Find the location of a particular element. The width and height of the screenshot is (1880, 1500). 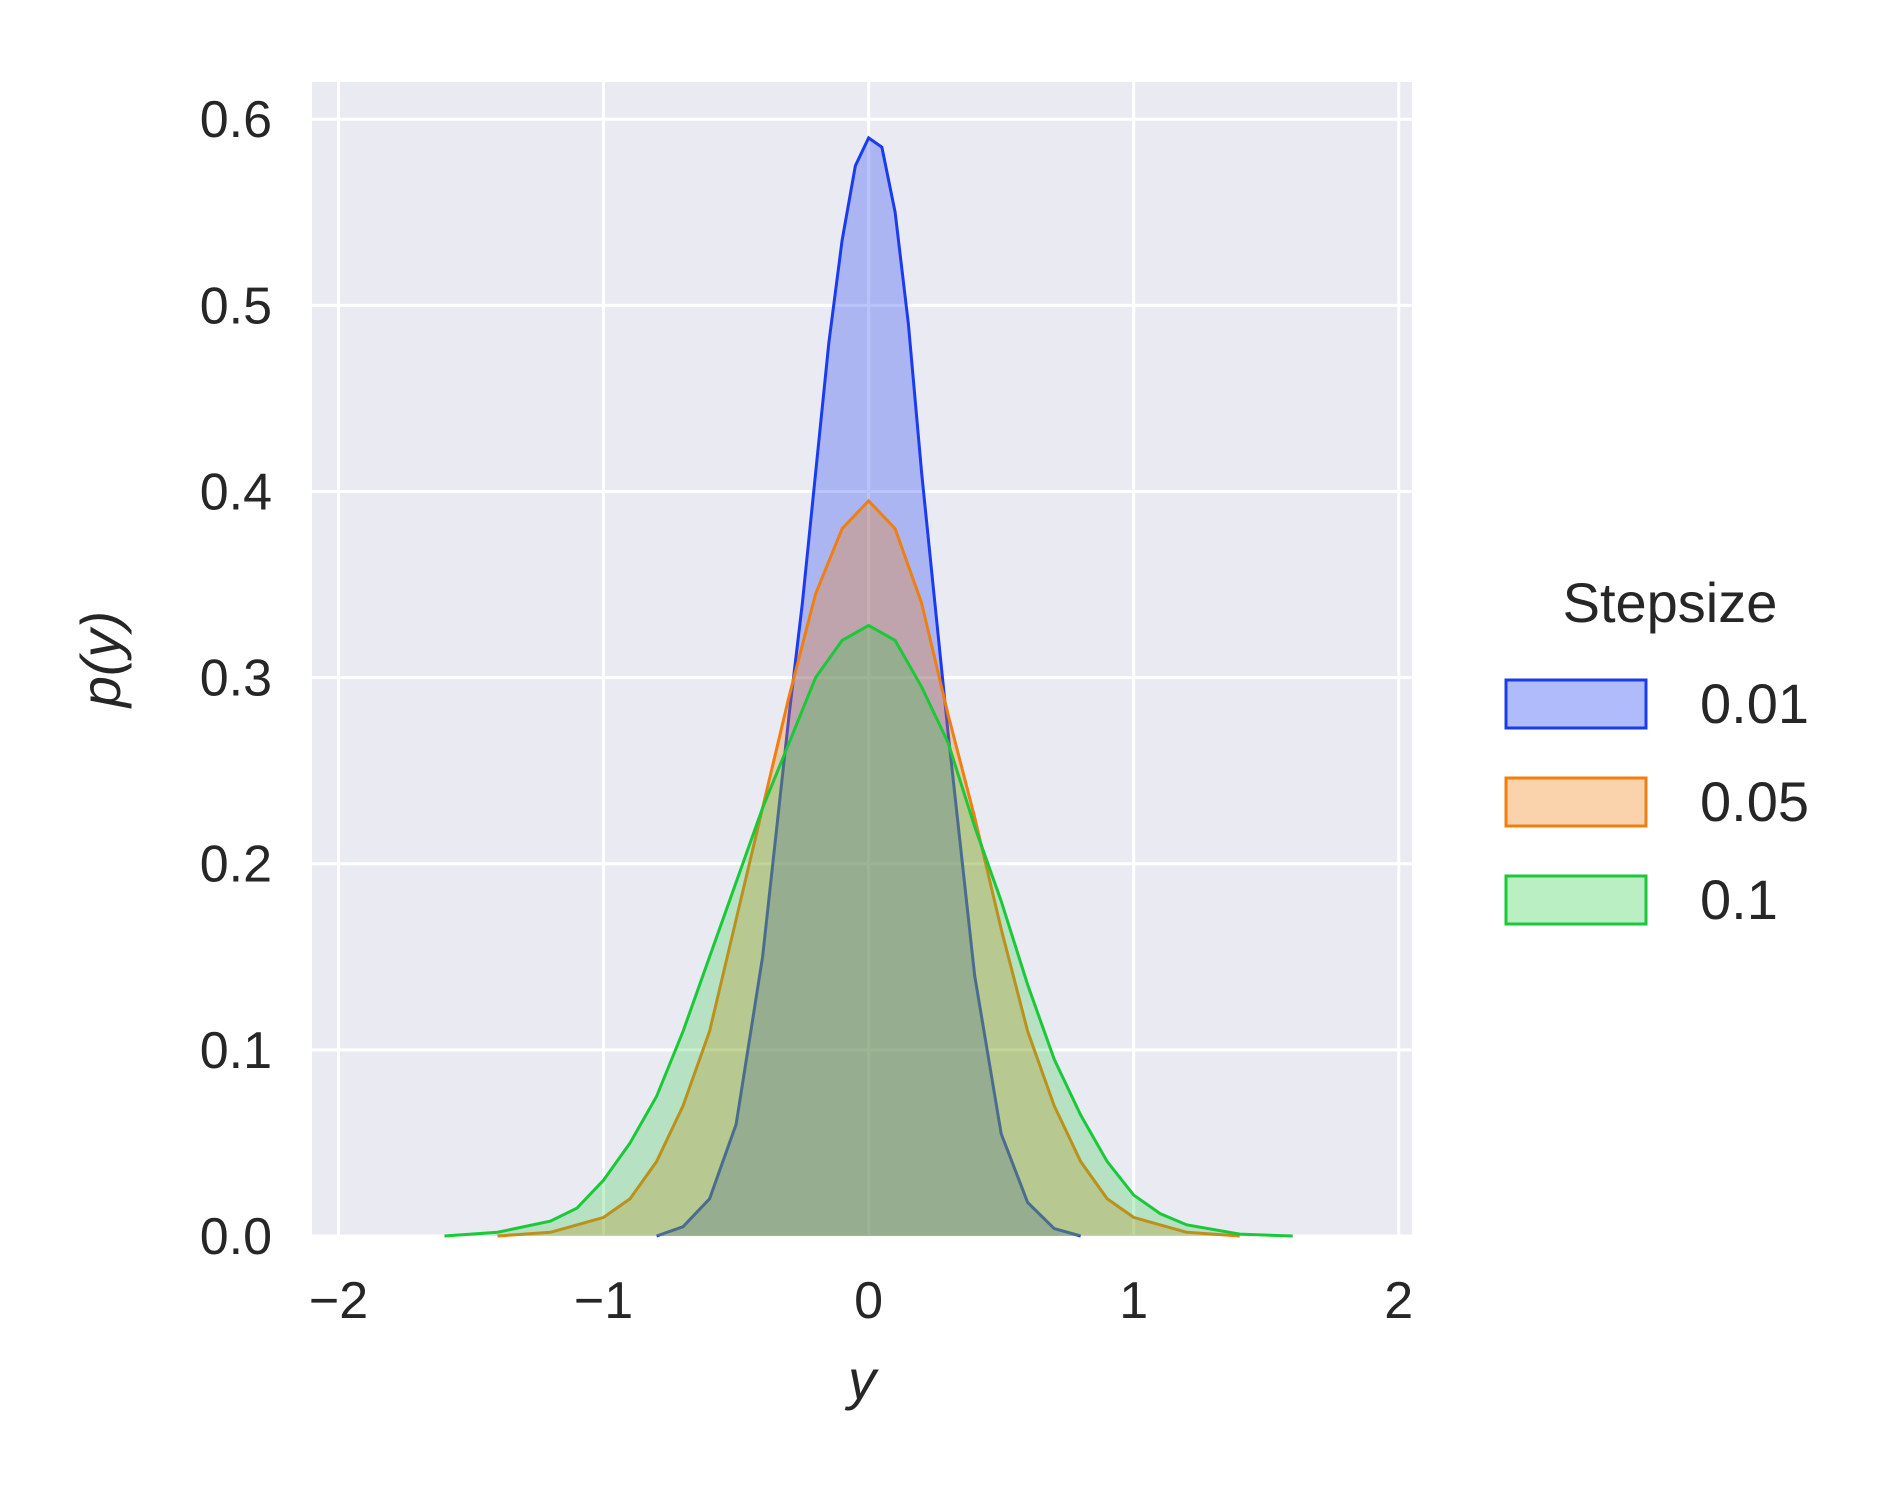

x-tick-label: 1 is located at coordinates (1133, 1301).